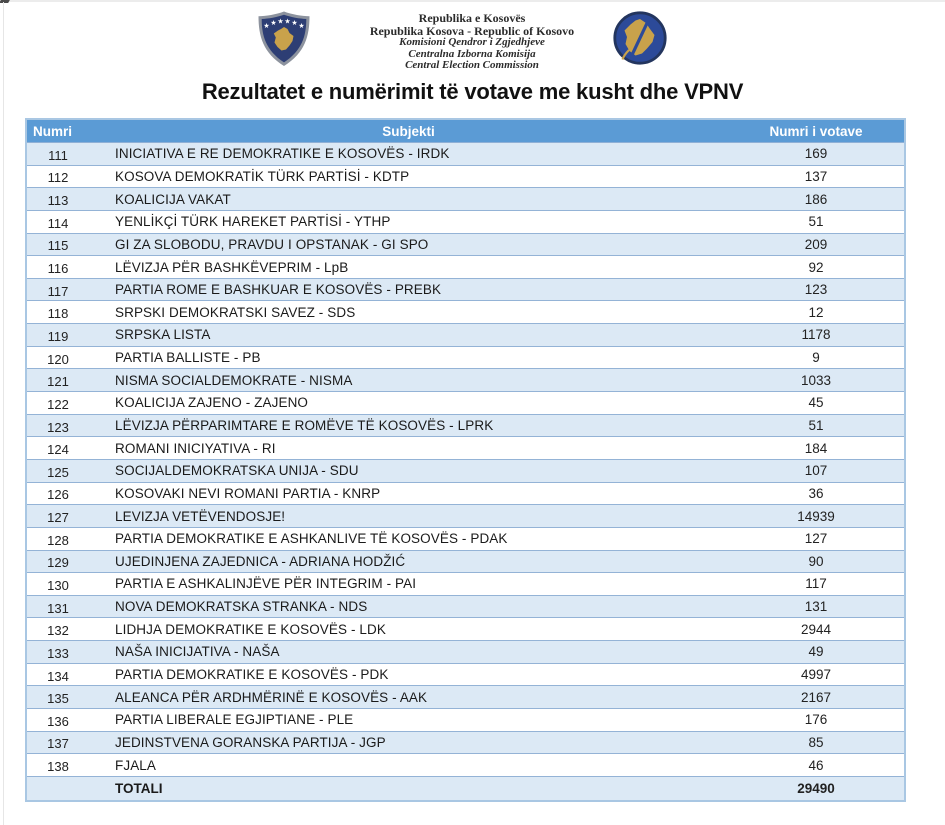  Describe the element at coordinates (465, 607) in the screenshot. I see `table-row: 131 NOVA DEMOKRATSKA STRANKA - NDS 131` at that location.